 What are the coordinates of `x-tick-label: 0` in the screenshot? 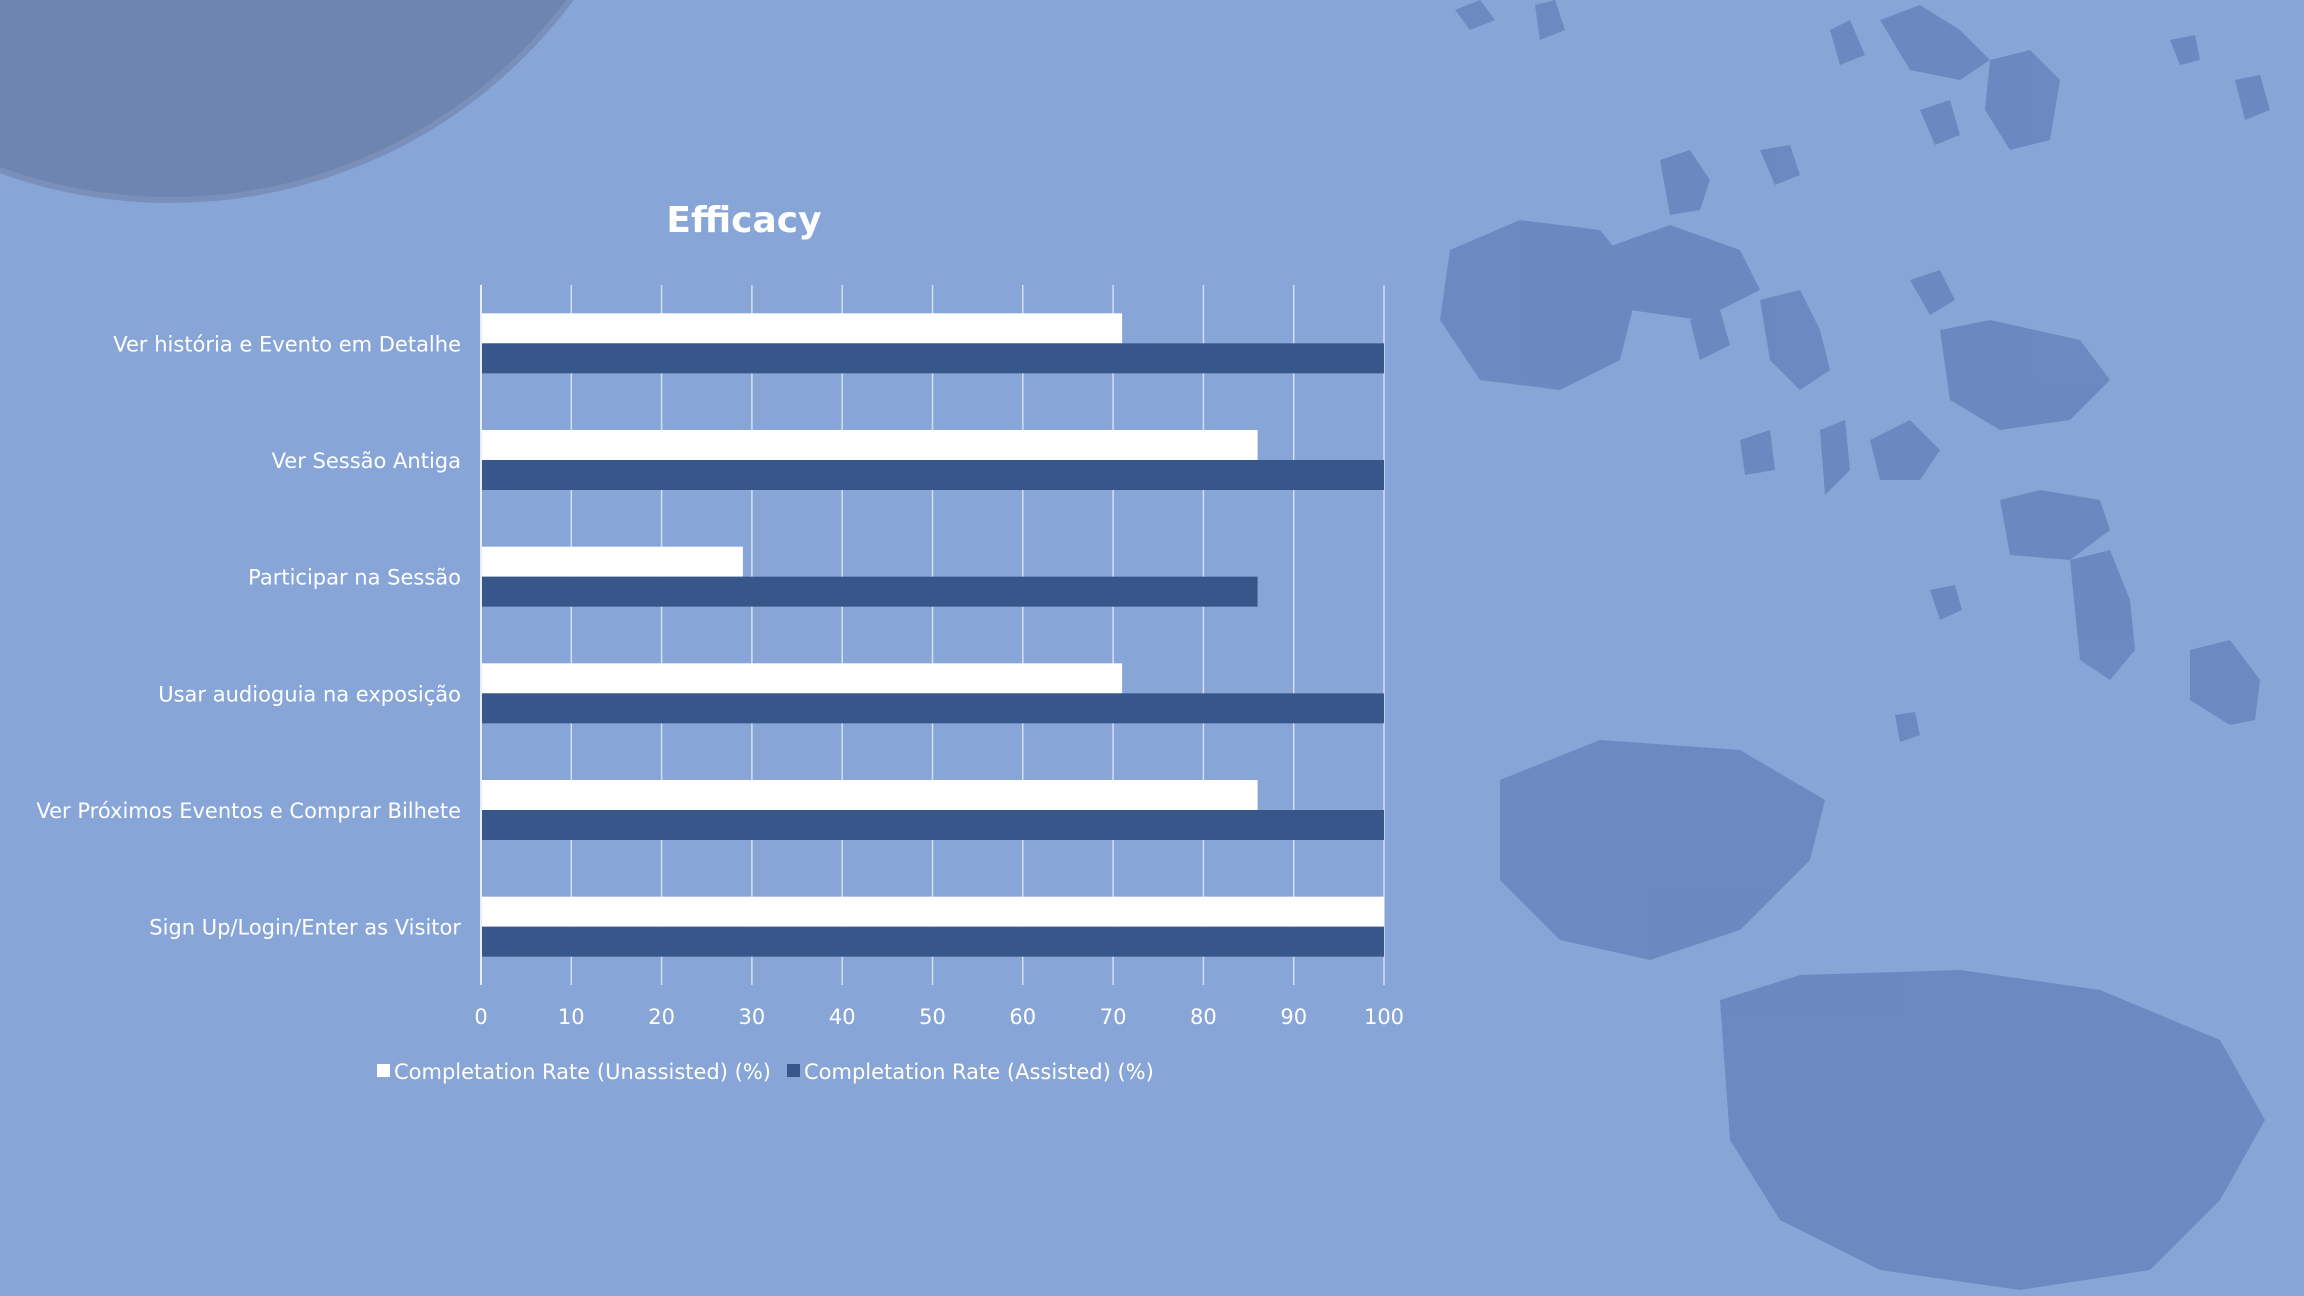 It's located at (480, 1017).